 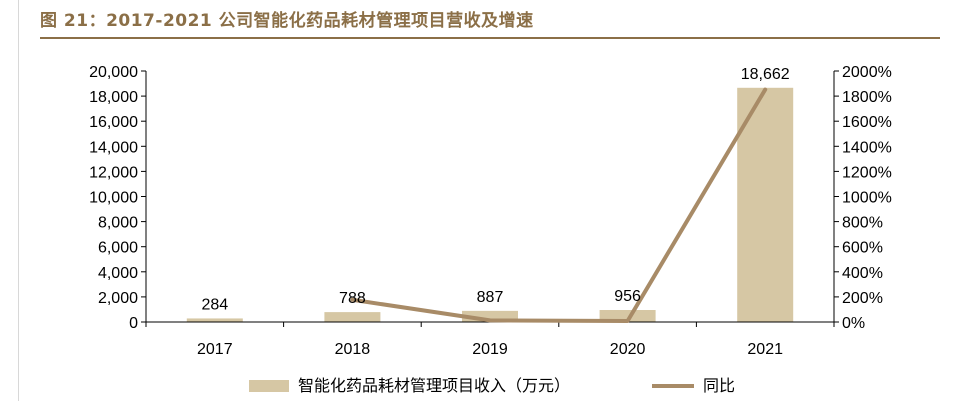 I want to click on bar-2021, so click(x=765, y=204).